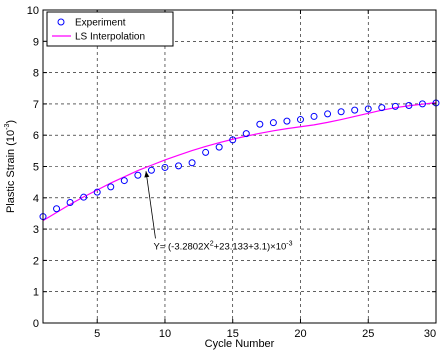 The image size is (441, 351). Describe the element at coordinates (36, 199) in the screenshot. I see `y-tick-label: 4` at that location.